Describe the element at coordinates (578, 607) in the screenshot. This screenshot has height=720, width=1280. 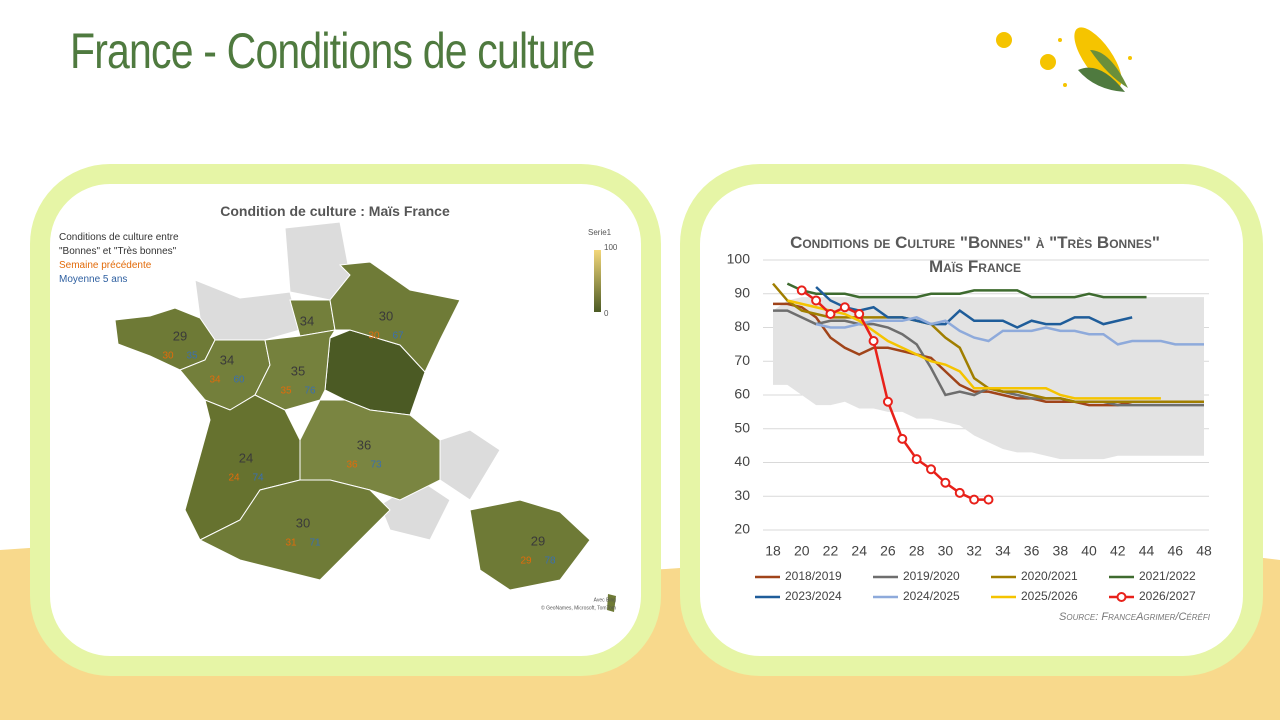
I see `attribution: © GeoNames, Microsoft, TomTom` at that location.